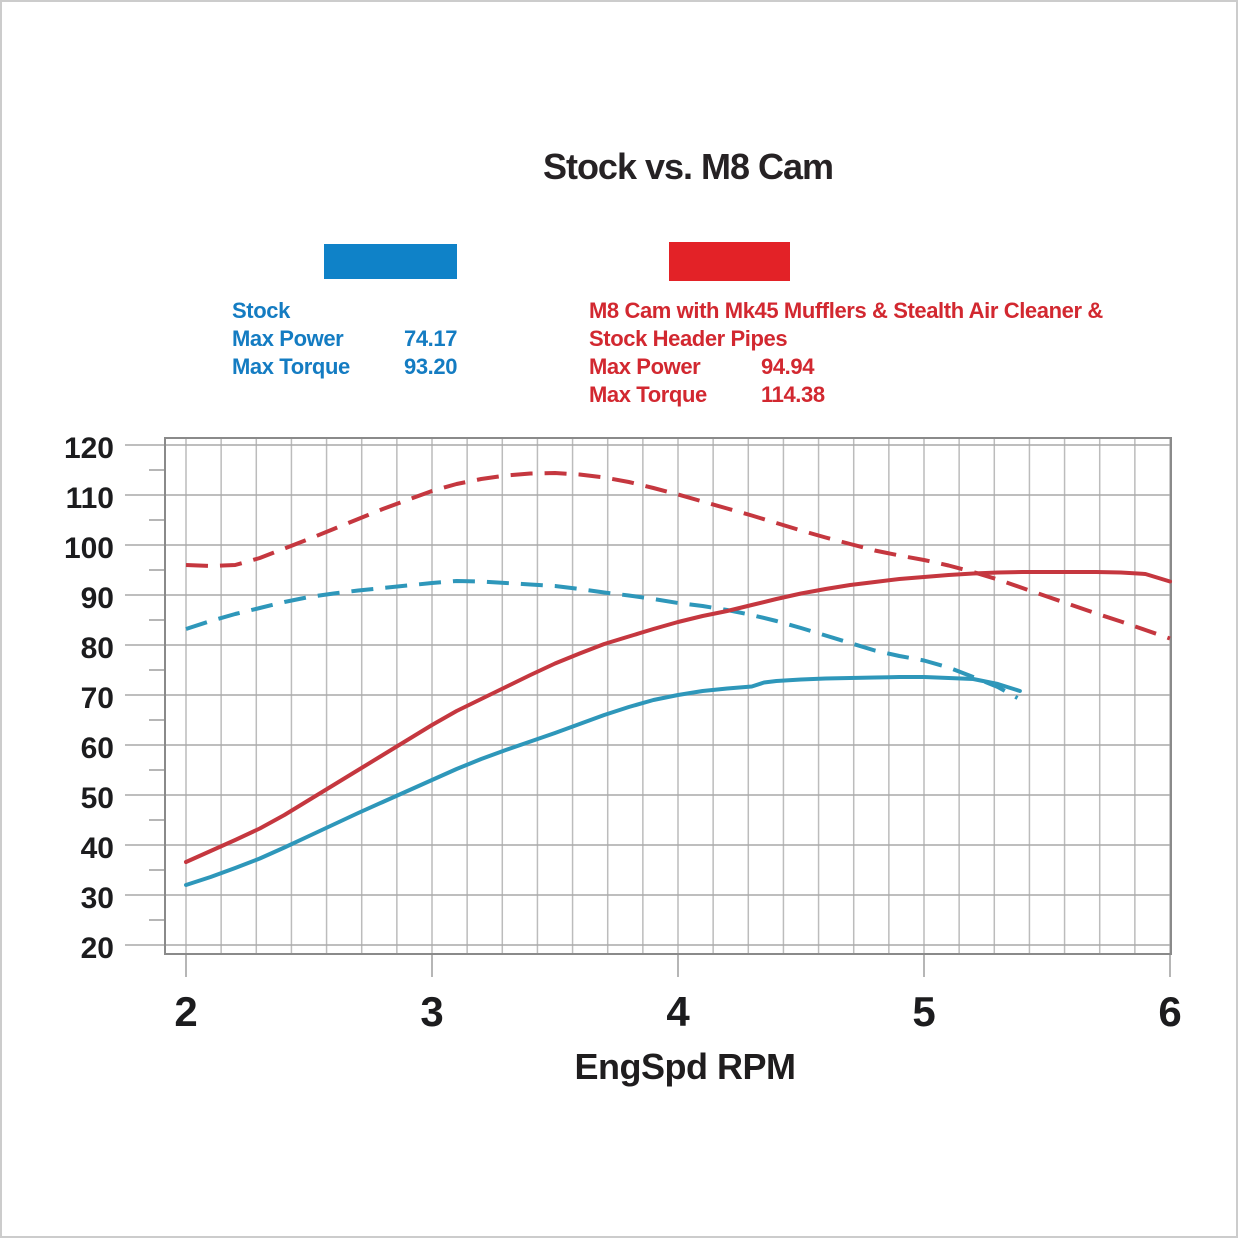 This screenshot has width=1238, height=1238. Describe the element at coordinates (678, 556) in the screenshot. I see `series-m8-cam-torque` at that location.